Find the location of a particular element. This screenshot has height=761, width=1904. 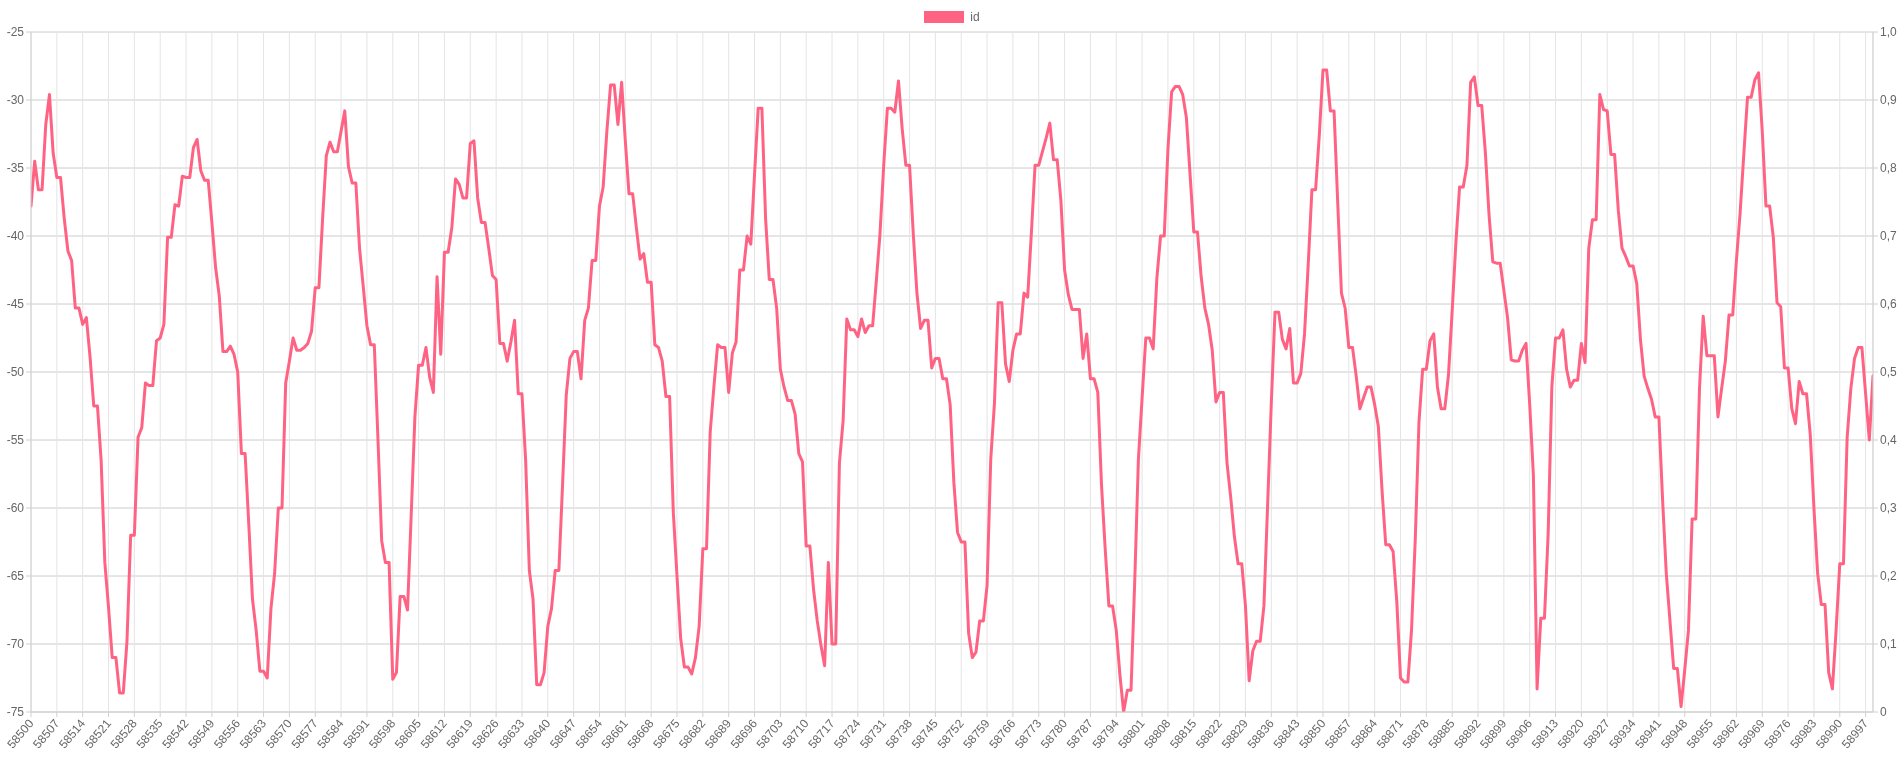

y2-tick-label: 0,3 is located at coordinates (1889, 508).